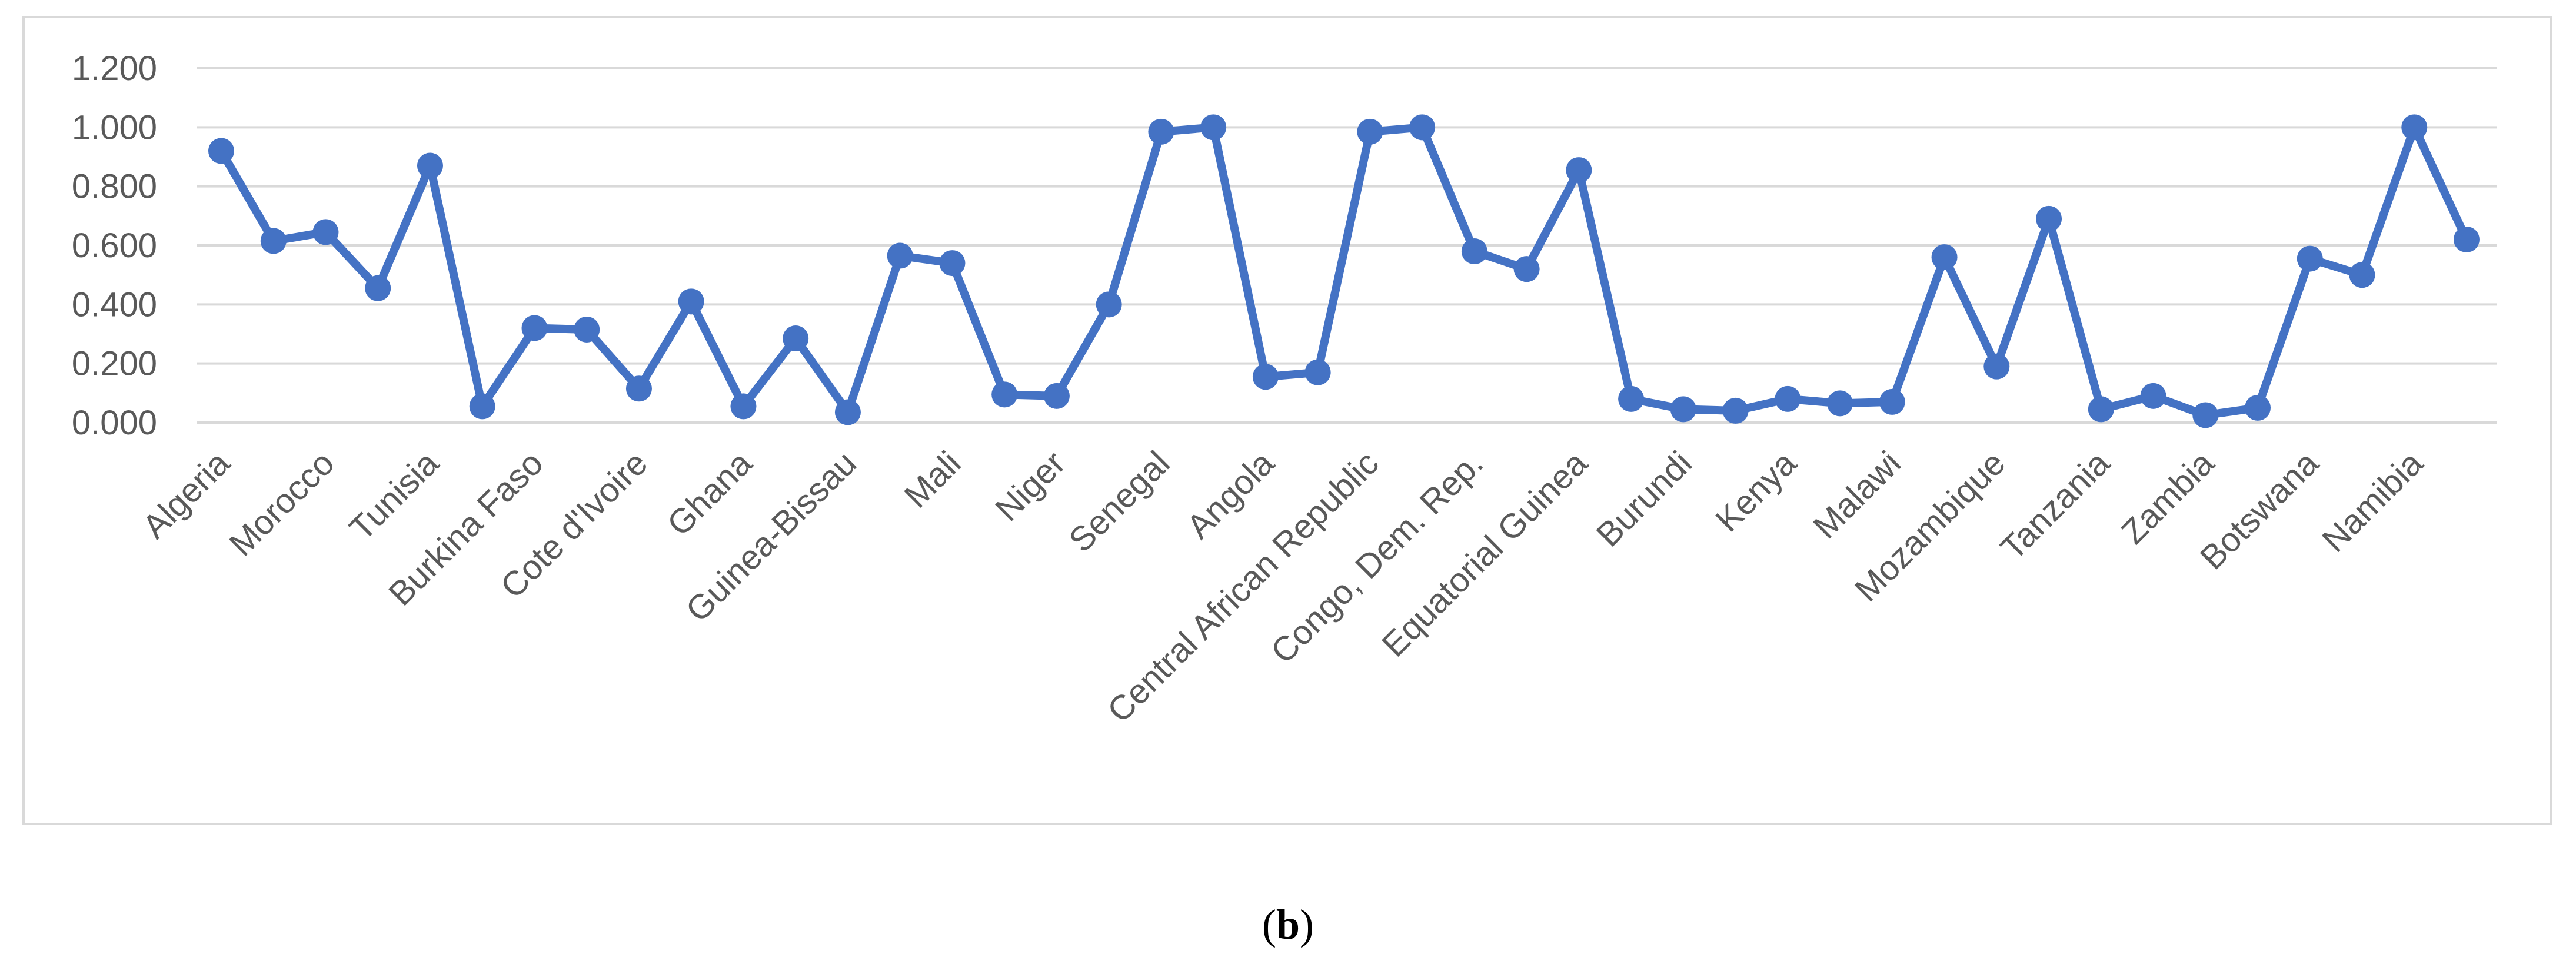 The width and height of the screenshot is (2576, 974). Describe the element at coordinates (1269, 924) in the screenshot. I see `caption-open: (` at that location.